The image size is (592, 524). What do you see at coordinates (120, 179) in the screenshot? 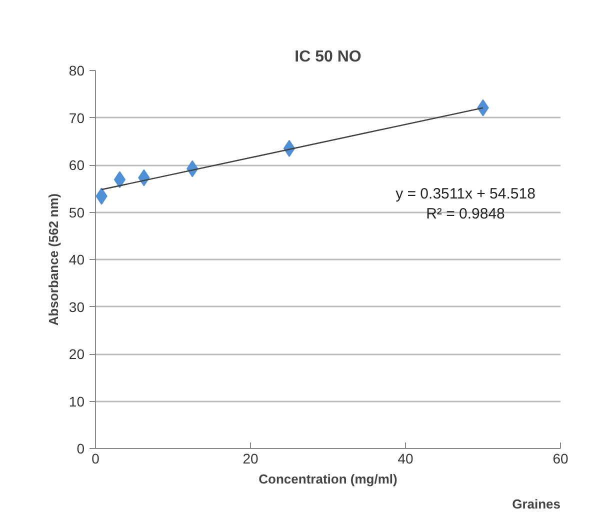
I see `point` at bounding box center [120, 179].